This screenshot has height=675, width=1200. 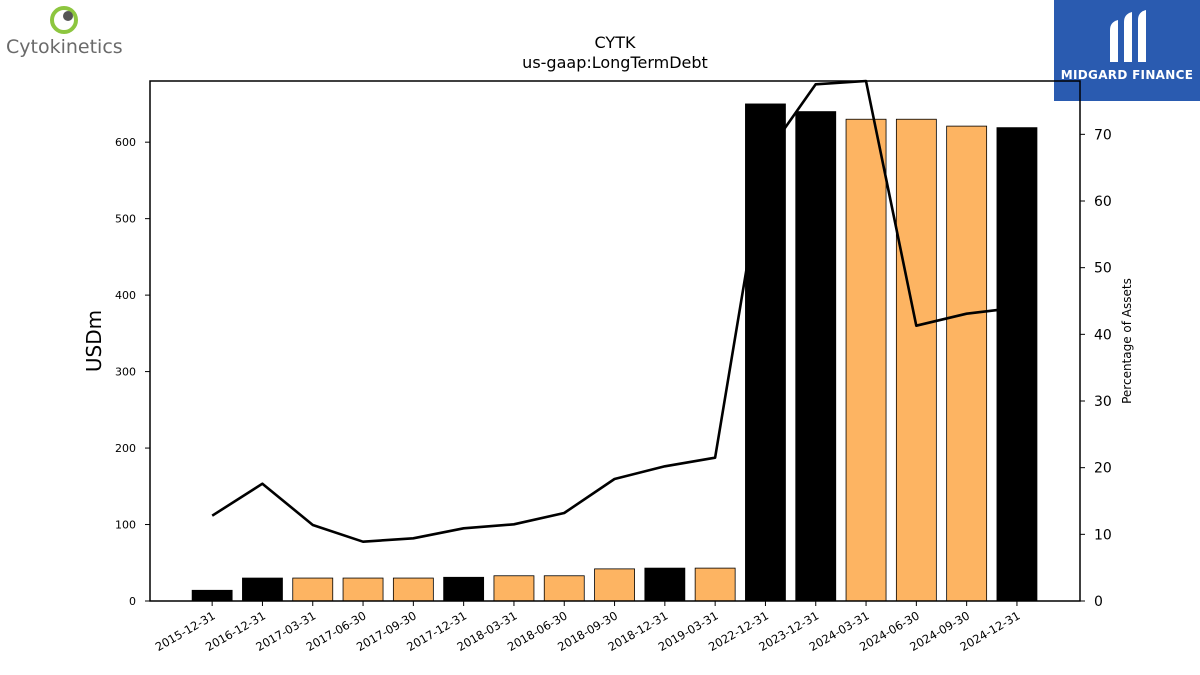 I want to click on y2-axis-label: Percentage of Assets, so click(x=1127, y=341).